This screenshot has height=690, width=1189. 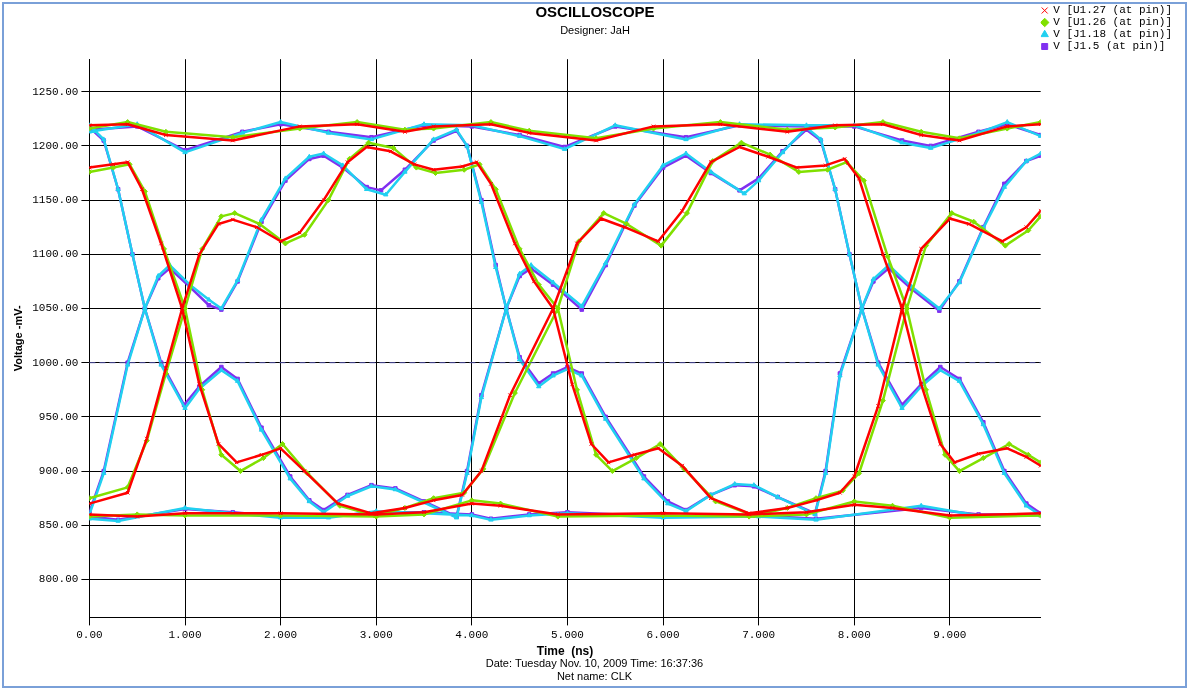 I want to click on y-tick-label: 850.00, so click(x=58, y=525).